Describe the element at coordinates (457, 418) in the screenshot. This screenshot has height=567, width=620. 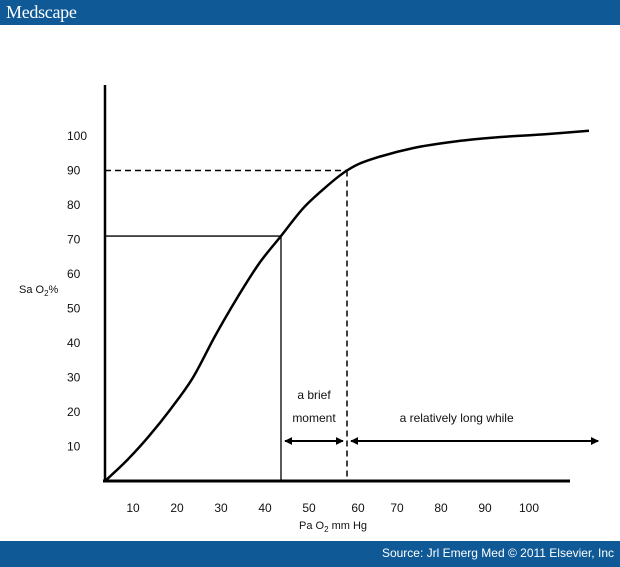
I see `annotation-label: a relatively long while` at that location.